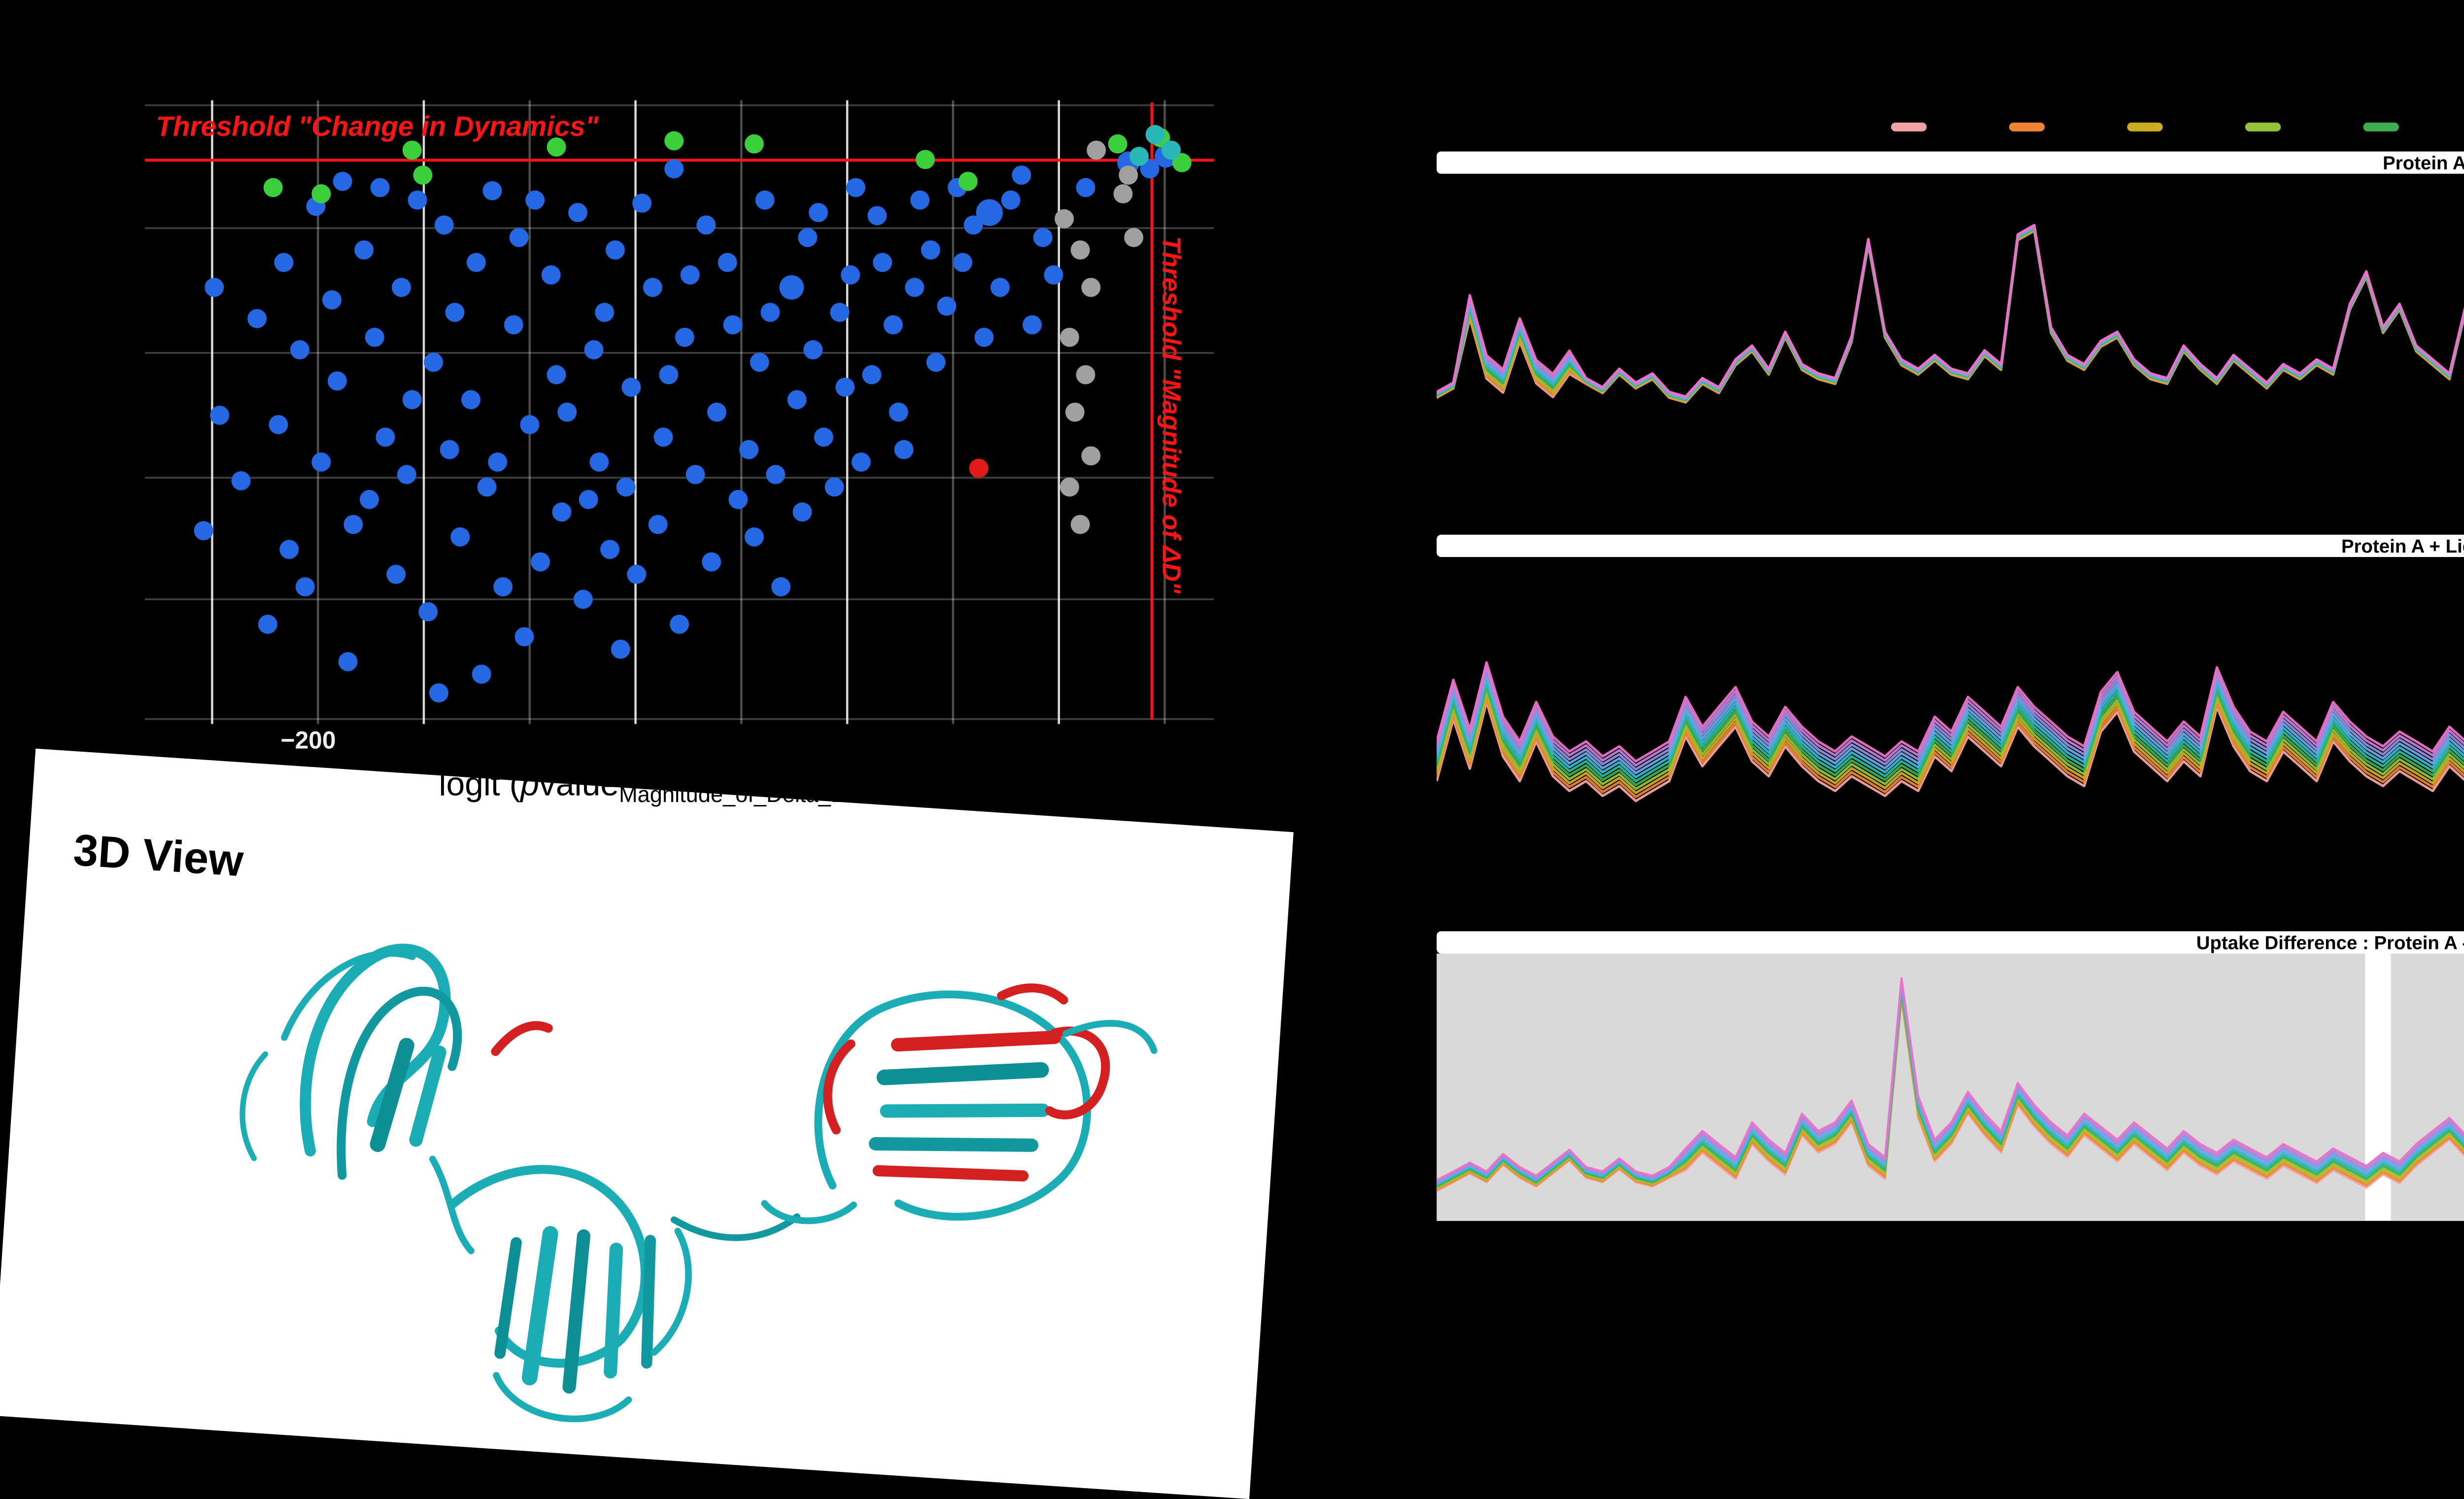 Image resolution: width=2464 pixels, height=1499 pixels. I want to click on uptake-difference-chart, so click(1950, 1087).